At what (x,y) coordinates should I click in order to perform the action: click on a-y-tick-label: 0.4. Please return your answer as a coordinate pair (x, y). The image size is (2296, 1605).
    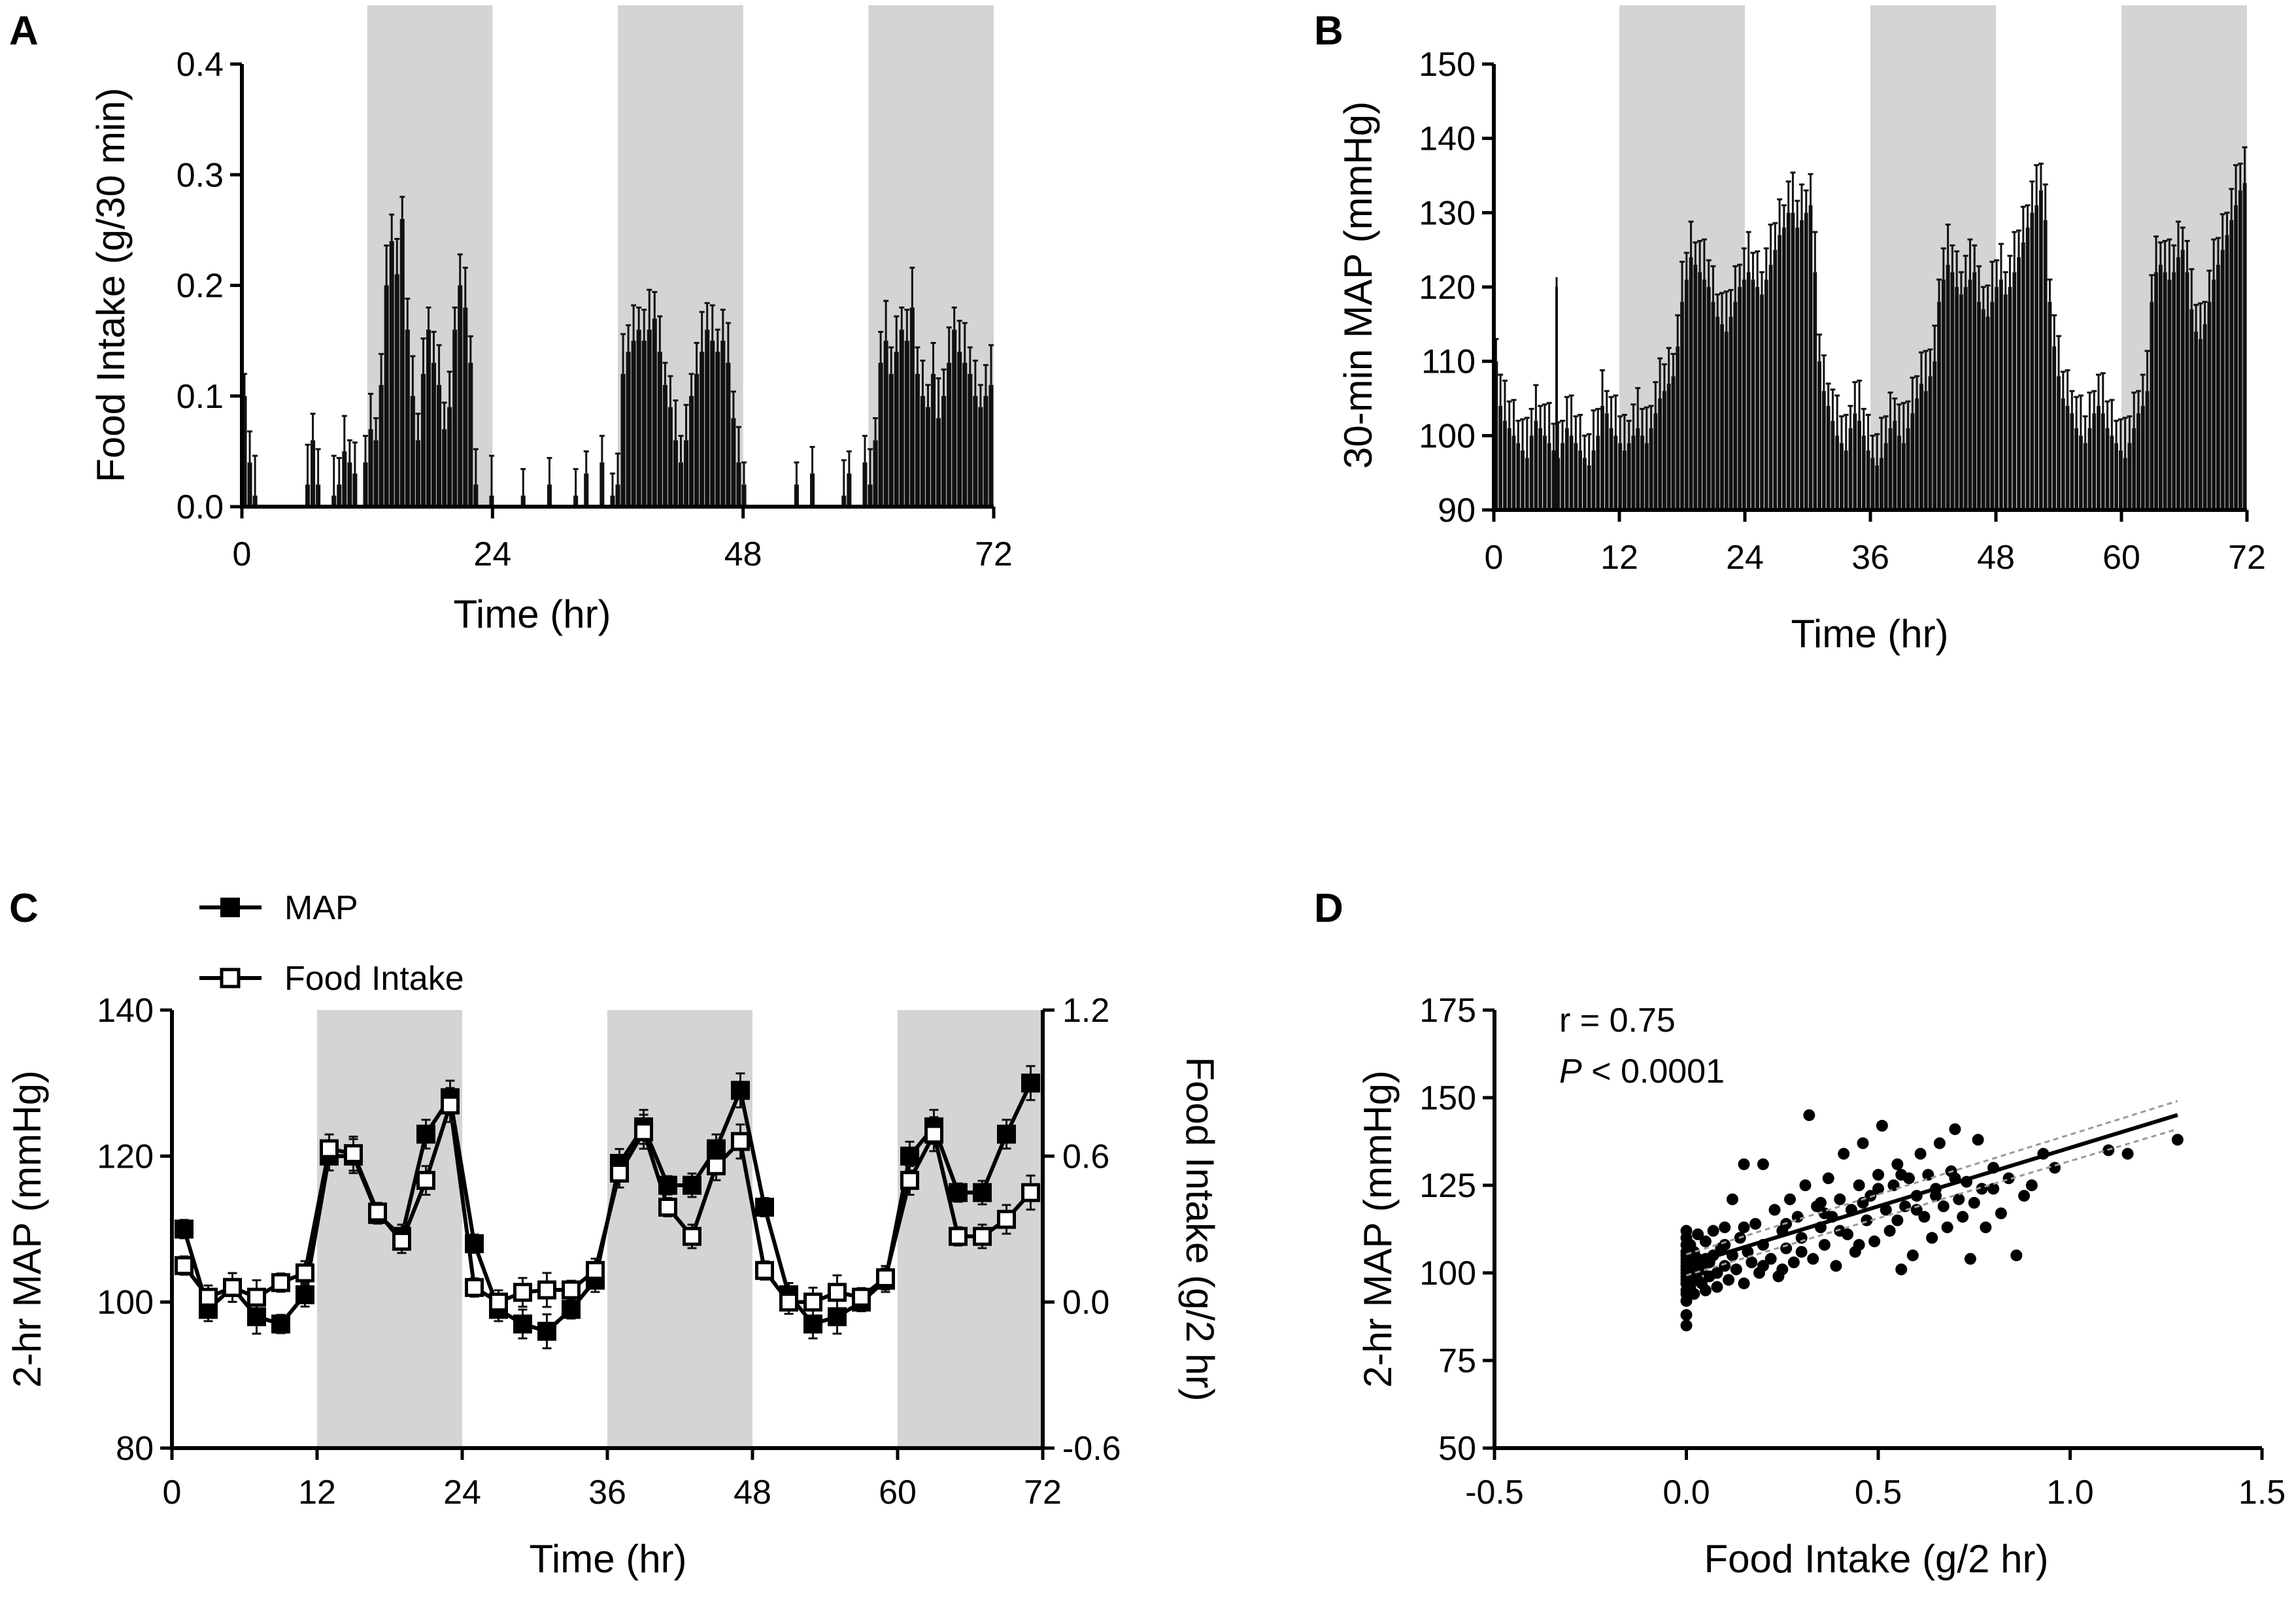
    Looking at the image, I should click on (201, 65).